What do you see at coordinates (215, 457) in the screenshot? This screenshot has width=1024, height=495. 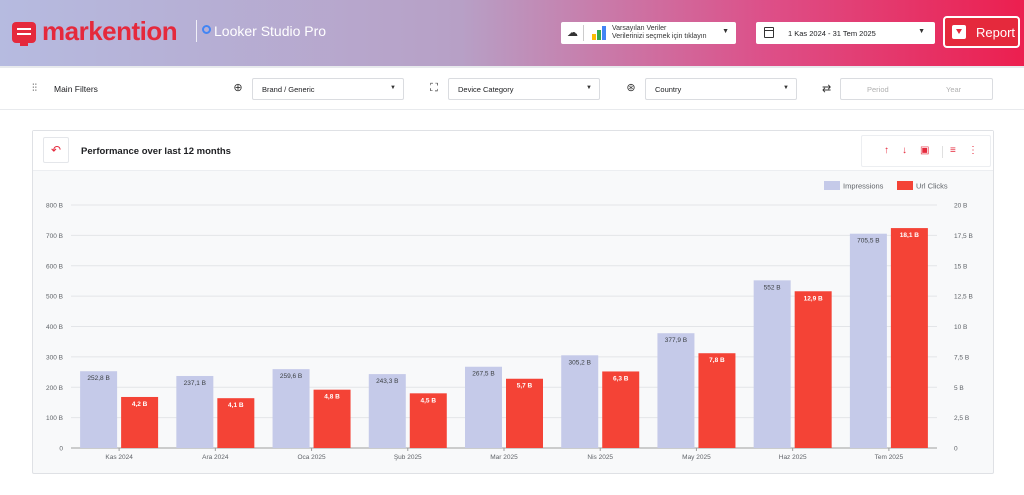 I see `x-tick-label: Ara 2024` at bounding box center [215, 457].